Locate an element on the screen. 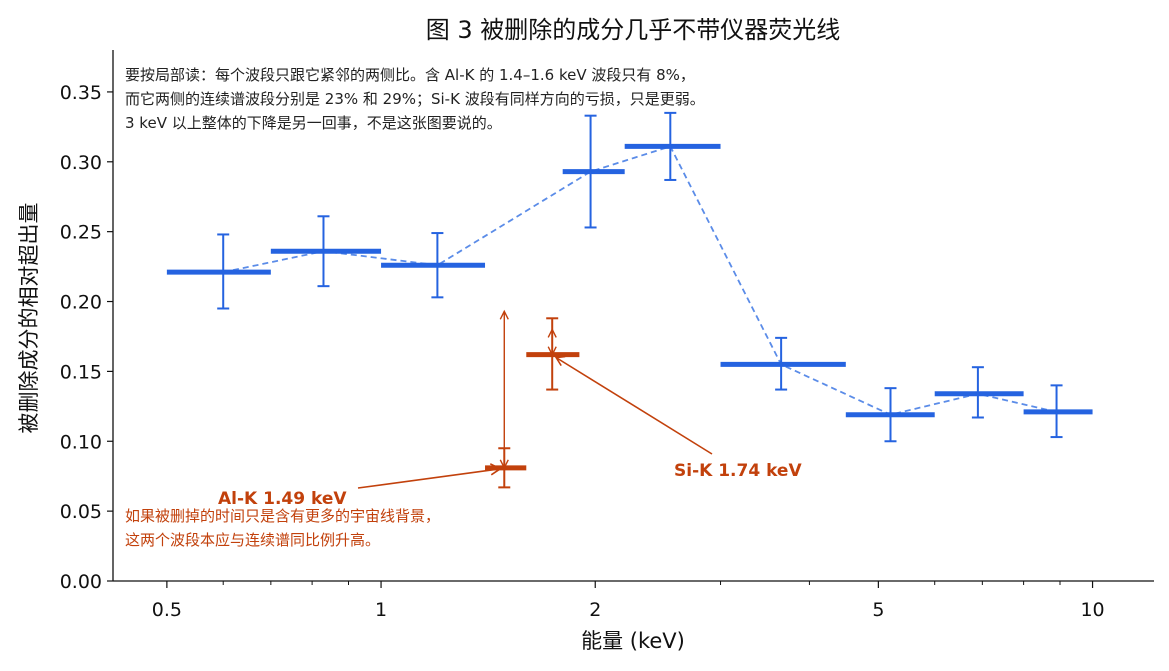 The height and width of the screenshot is (671, 1169). al-k-callout-label: Al-K 1.49 keV is located at coordinates (282, 499).